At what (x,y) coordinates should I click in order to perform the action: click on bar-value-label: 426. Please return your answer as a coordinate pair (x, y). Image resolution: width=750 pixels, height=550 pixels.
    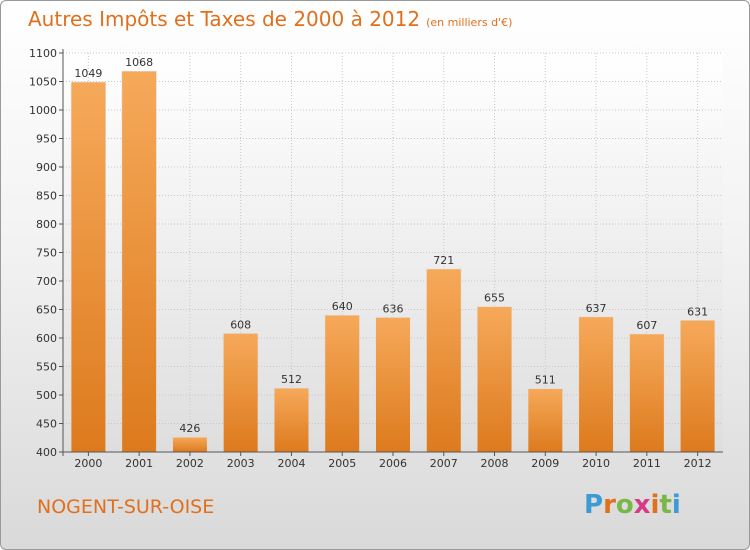
    Looking at the image, I should click on (189, 428).